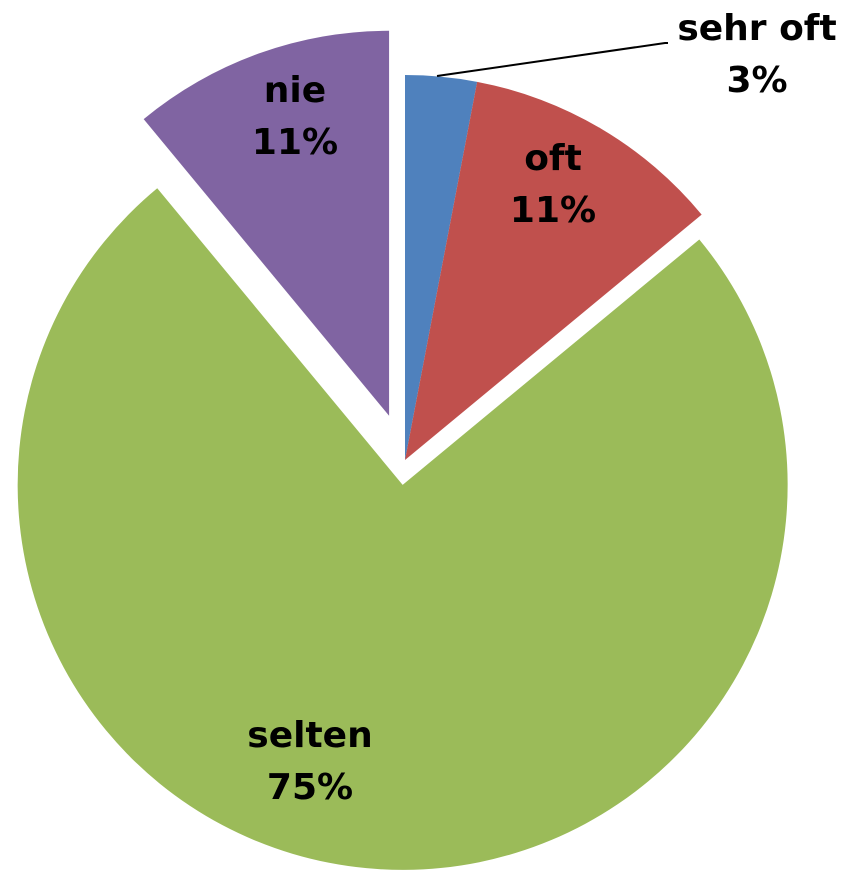 Image resolution: width=851 pixels, height=871 pixels. I want to click on slice-value-label: 3%, so click(756, 80).